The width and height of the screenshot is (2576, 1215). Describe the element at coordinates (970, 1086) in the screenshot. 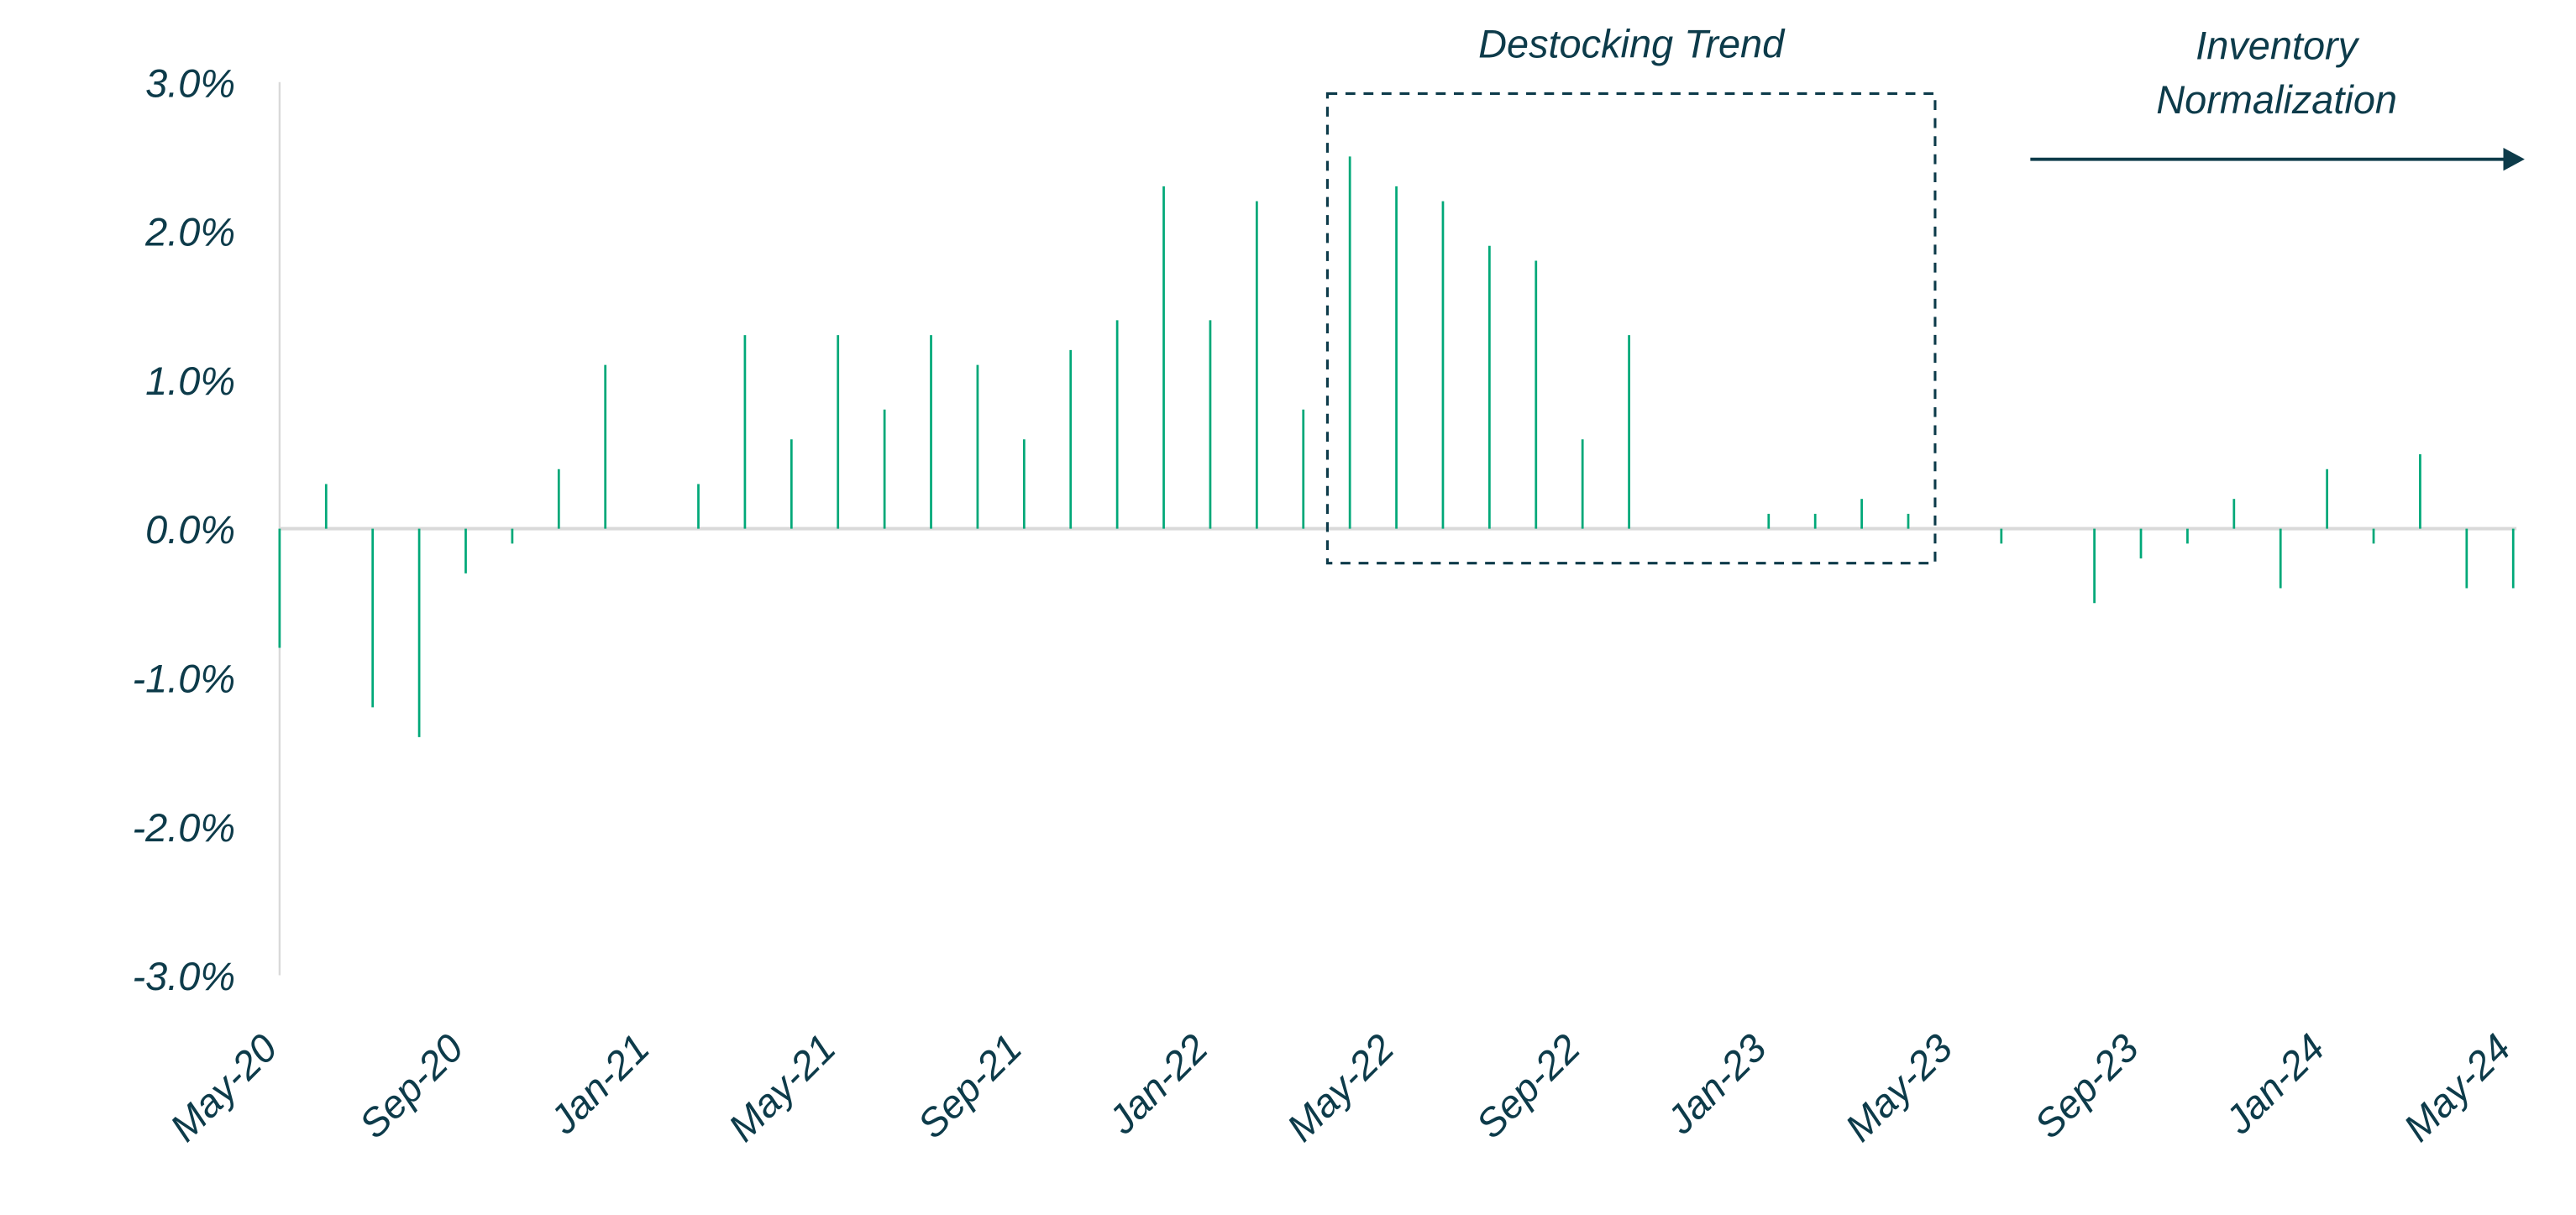

I see `x-tick-label: Sep-21` at that location.